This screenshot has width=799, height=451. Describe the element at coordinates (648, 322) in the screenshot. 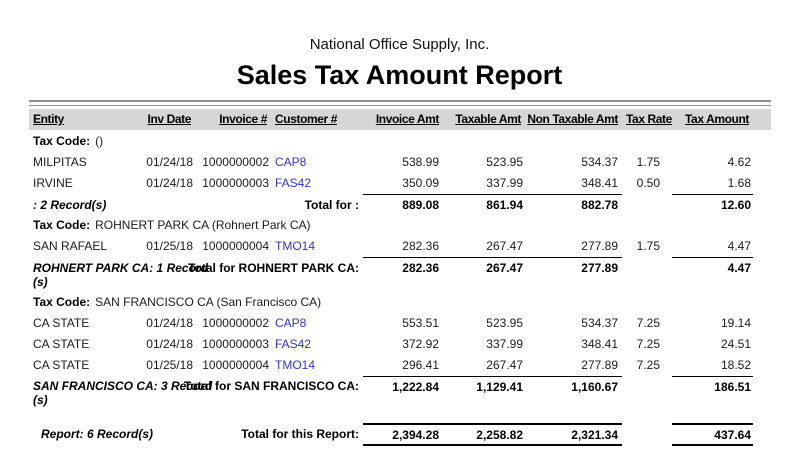

I see `cell-tax-rate: 7.25` at that location.